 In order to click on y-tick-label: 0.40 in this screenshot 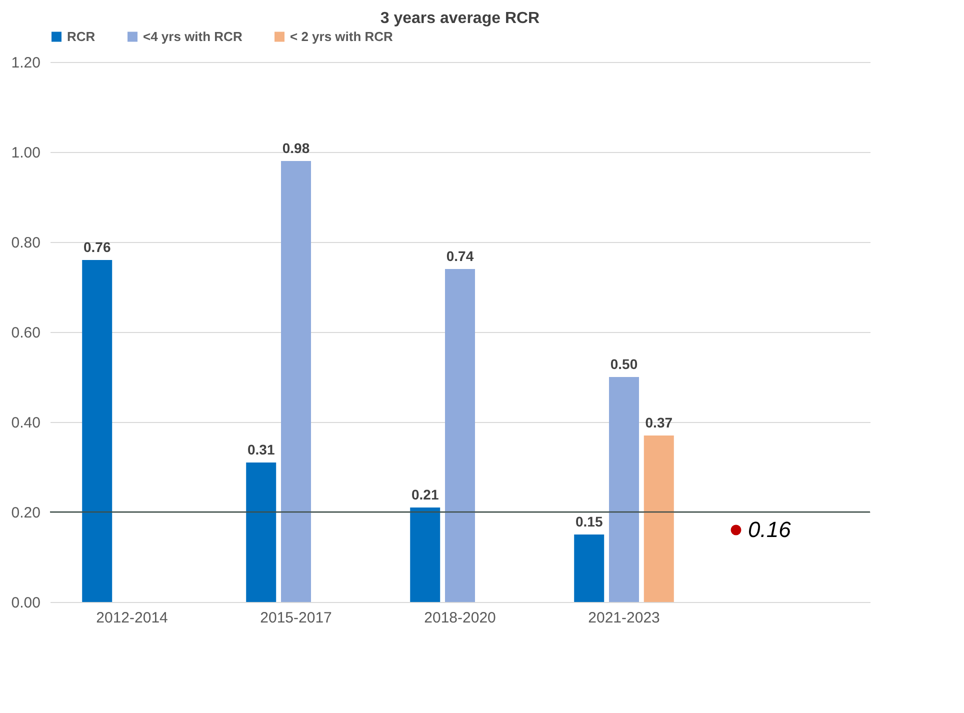, I will do `click(25, 423)`.